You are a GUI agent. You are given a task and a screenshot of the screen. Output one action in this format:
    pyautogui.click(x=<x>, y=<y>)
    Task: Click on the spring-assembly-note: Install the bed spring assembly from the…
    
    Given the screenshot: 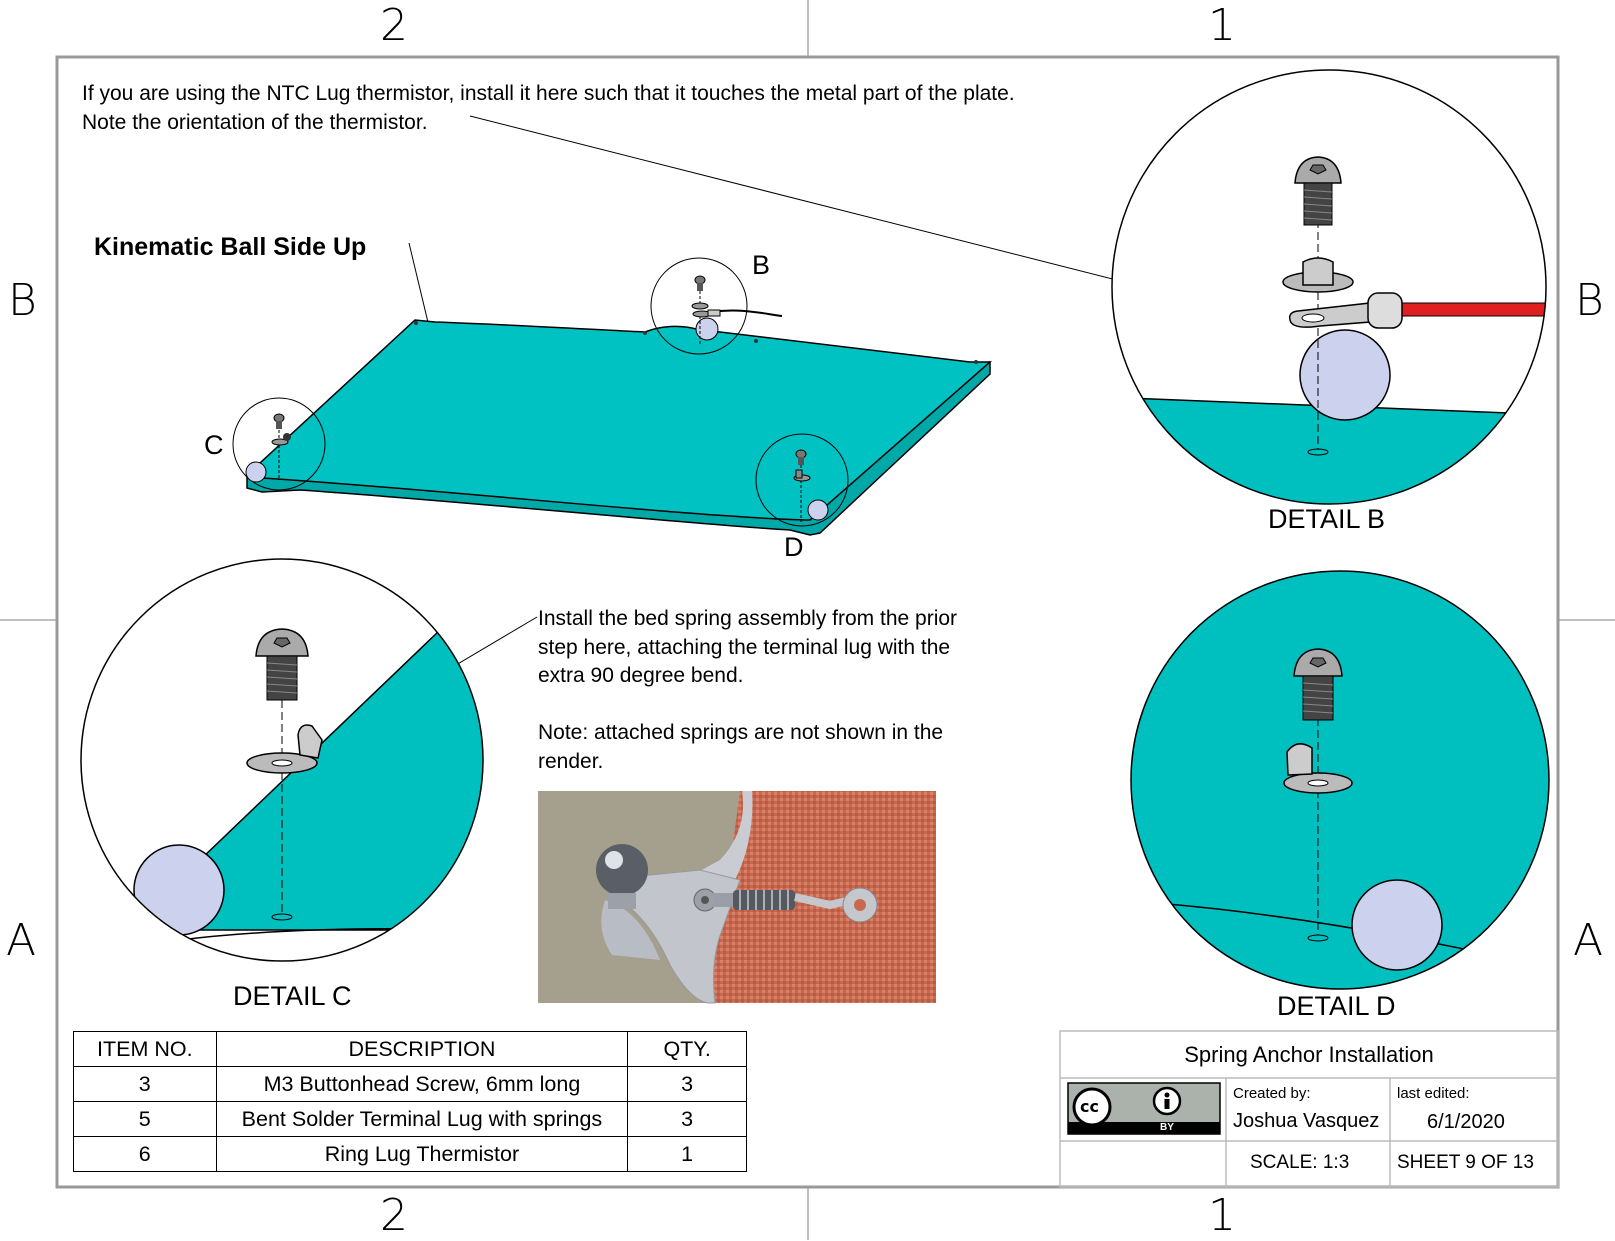 What is the action you would take?
    pyautogui.click(x=748, y=690)
    